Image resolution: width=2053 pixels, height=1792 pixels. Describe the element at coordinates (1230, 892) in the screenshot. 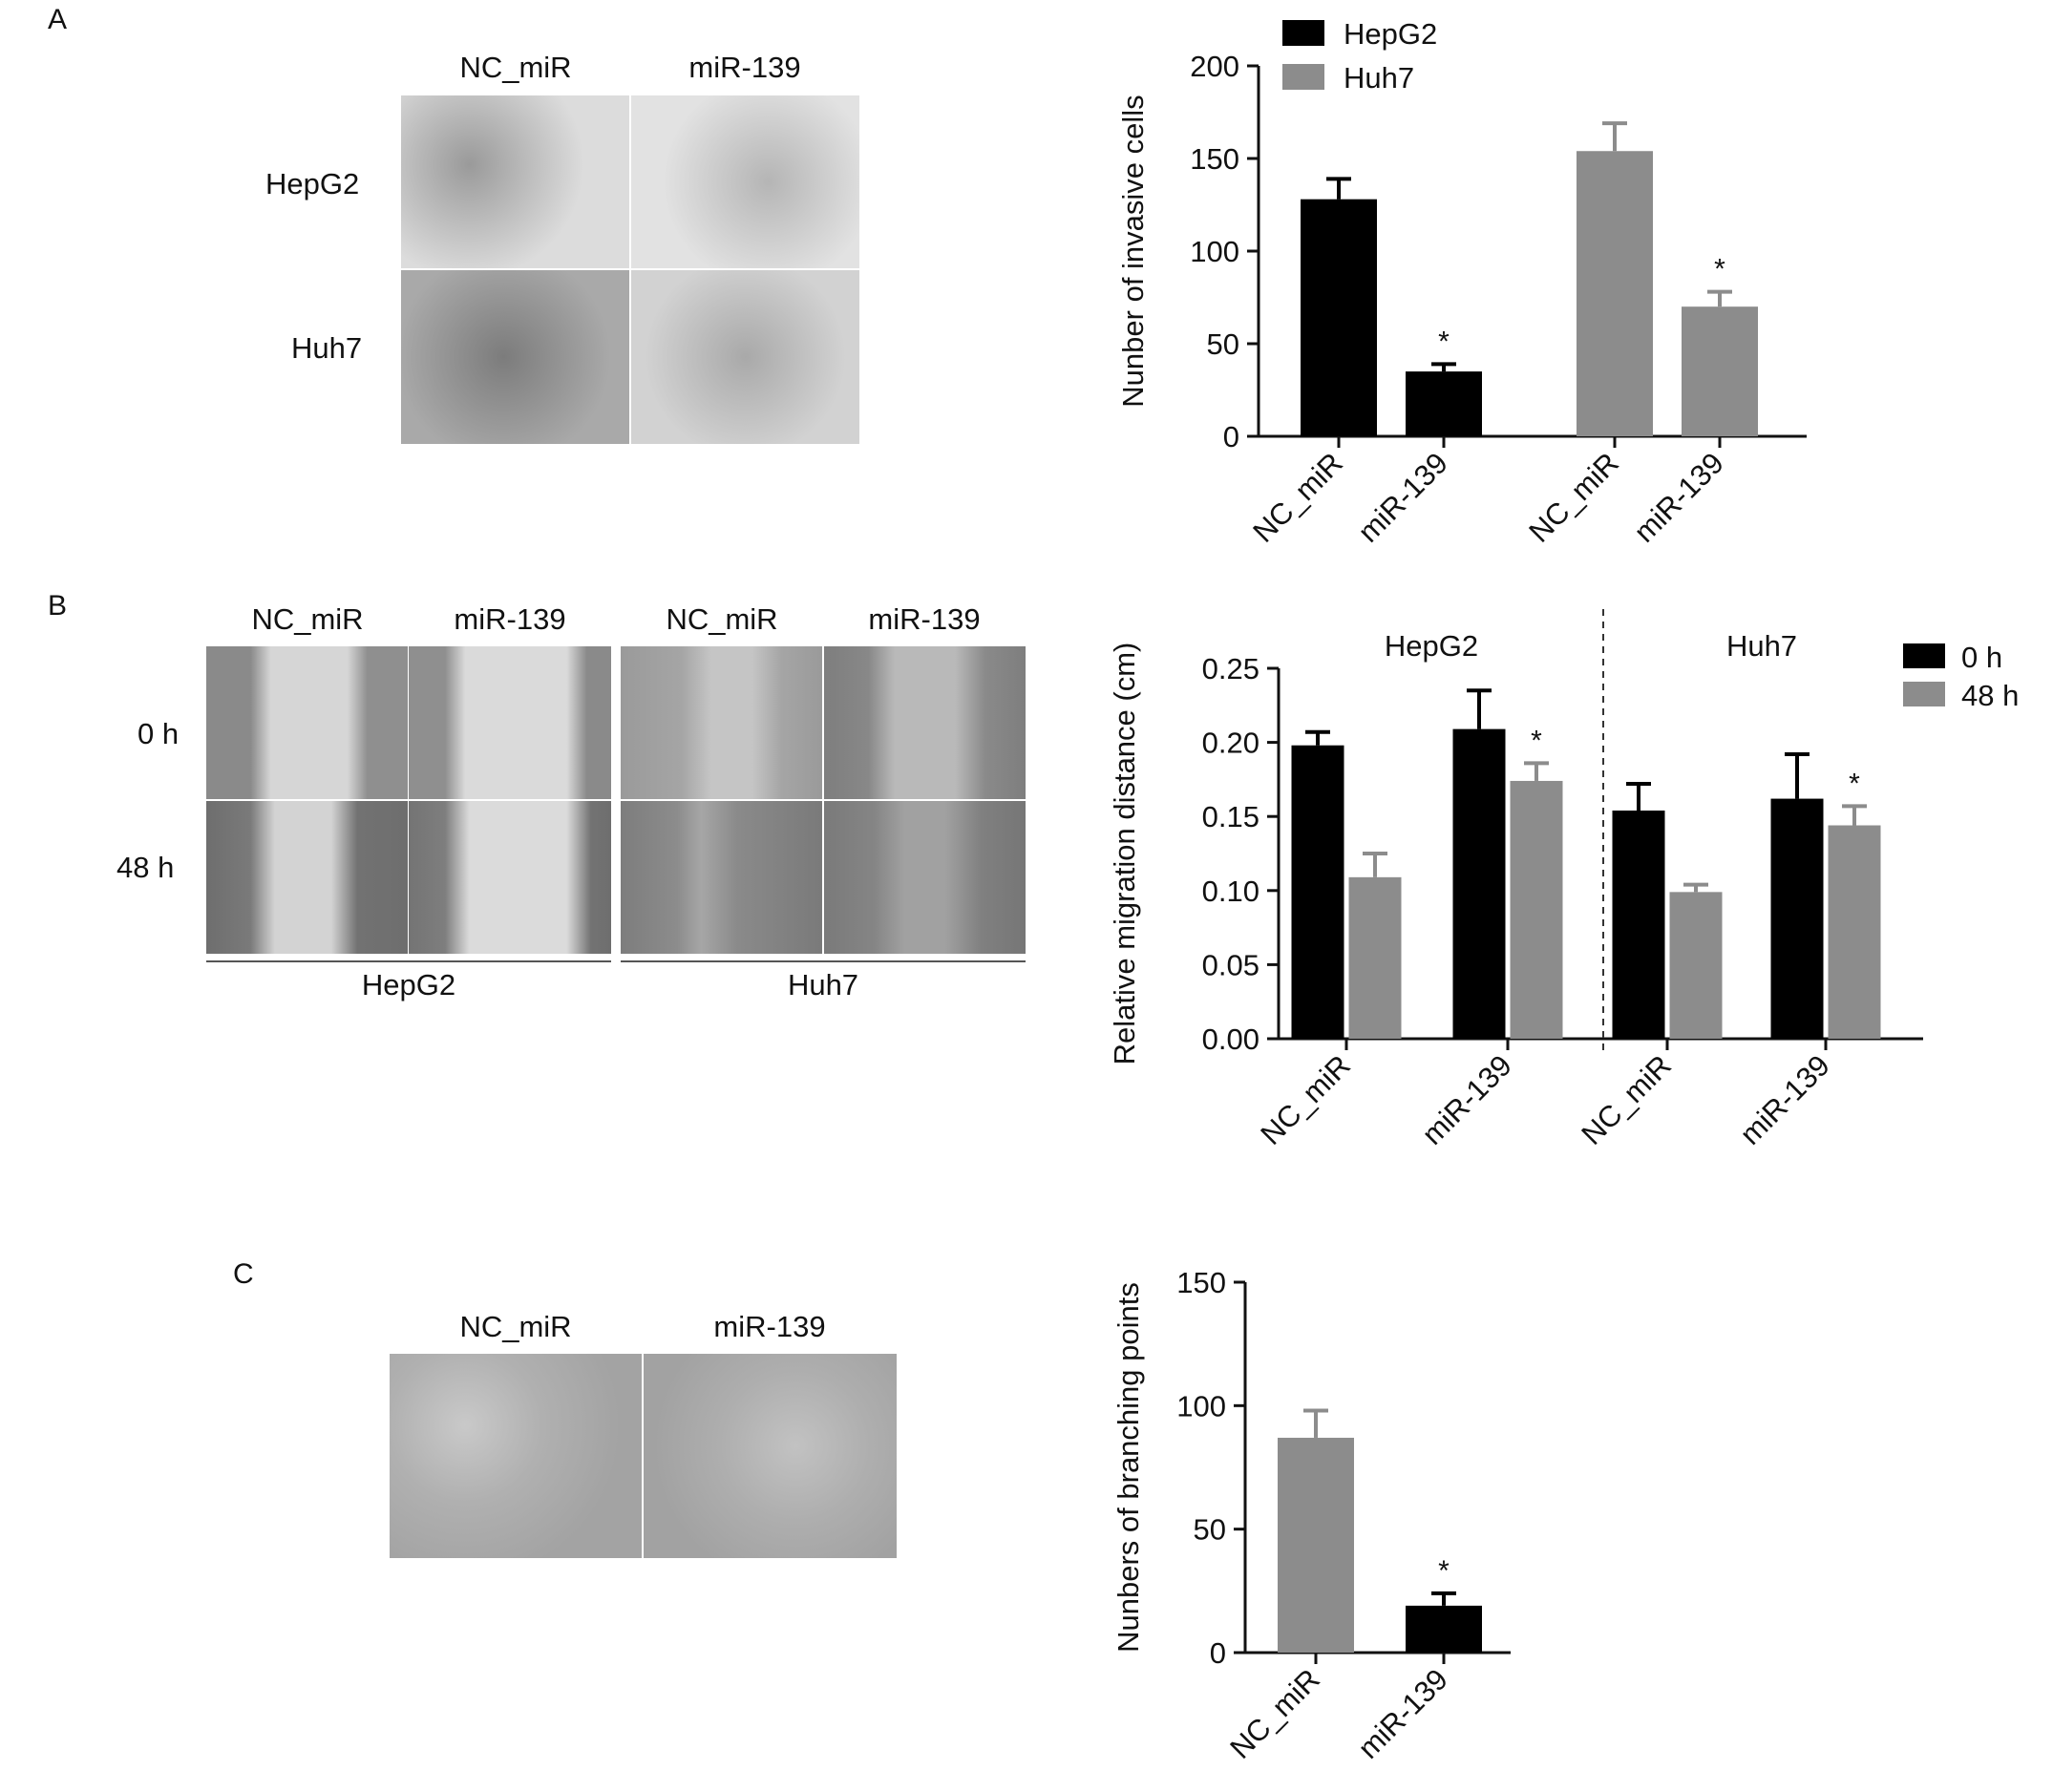

I see `chartB-y-tick-label: 0.10` at that location.